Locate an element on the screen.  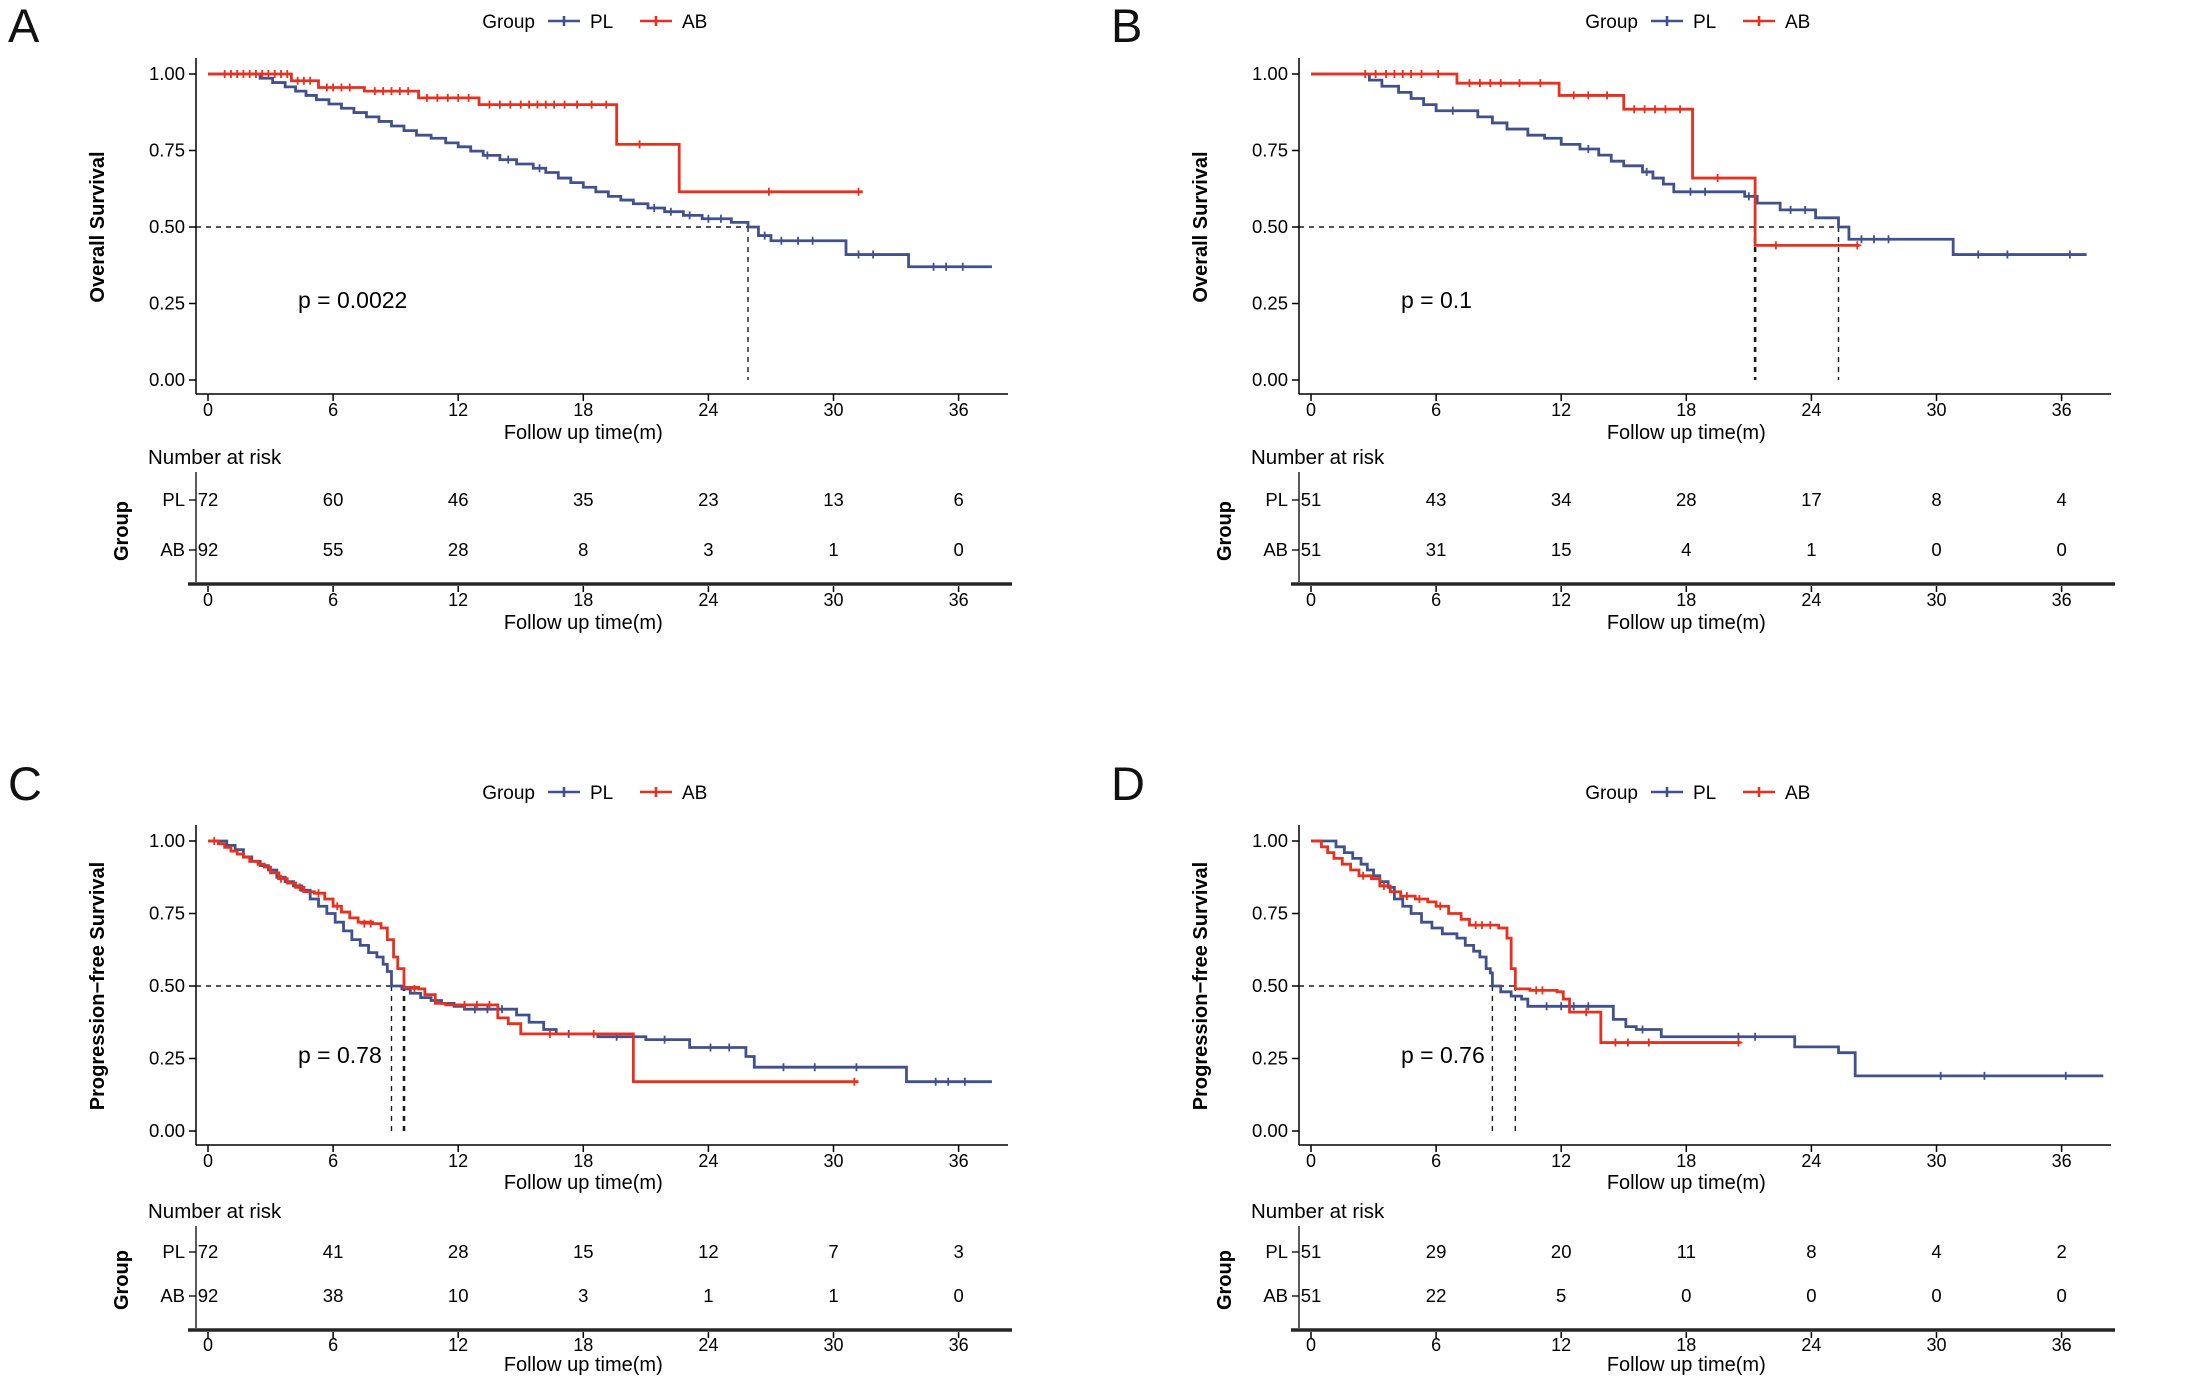
risk-count-AB: 38 is located at coordinates (333, 1295).